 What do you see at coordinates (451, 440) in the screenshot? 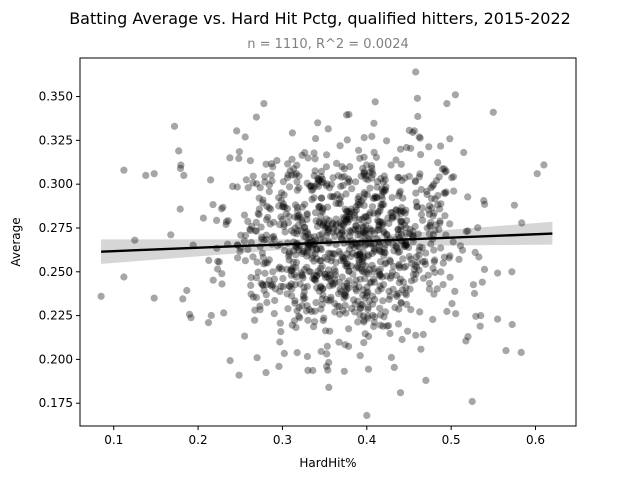
I see `x-tick-label: 0.5` at bounding box center [451, 440].